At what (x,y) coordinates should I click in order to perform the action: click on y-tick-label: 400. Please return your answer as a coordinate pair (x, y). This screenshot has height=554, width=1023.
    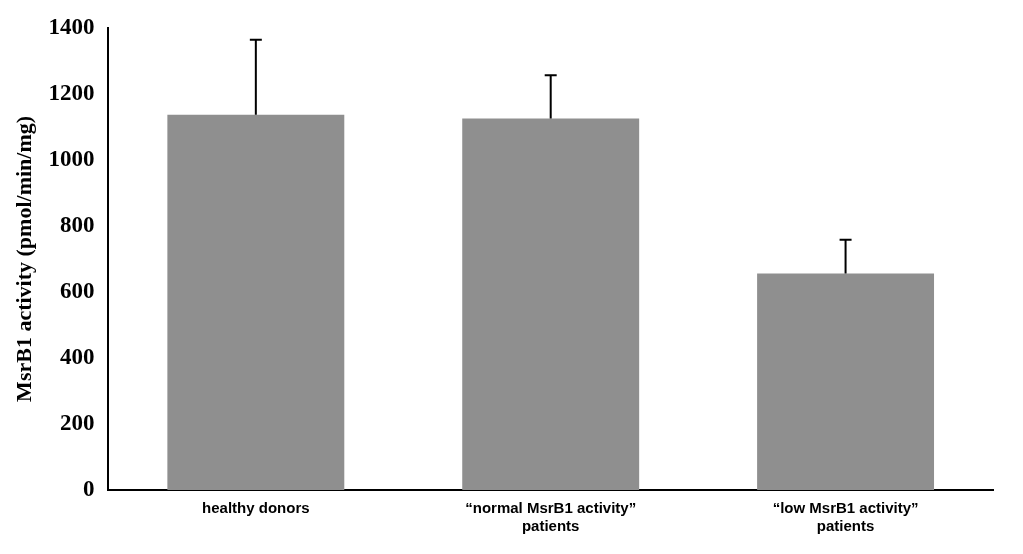
    Looking at the image, I should click on (77, 356).